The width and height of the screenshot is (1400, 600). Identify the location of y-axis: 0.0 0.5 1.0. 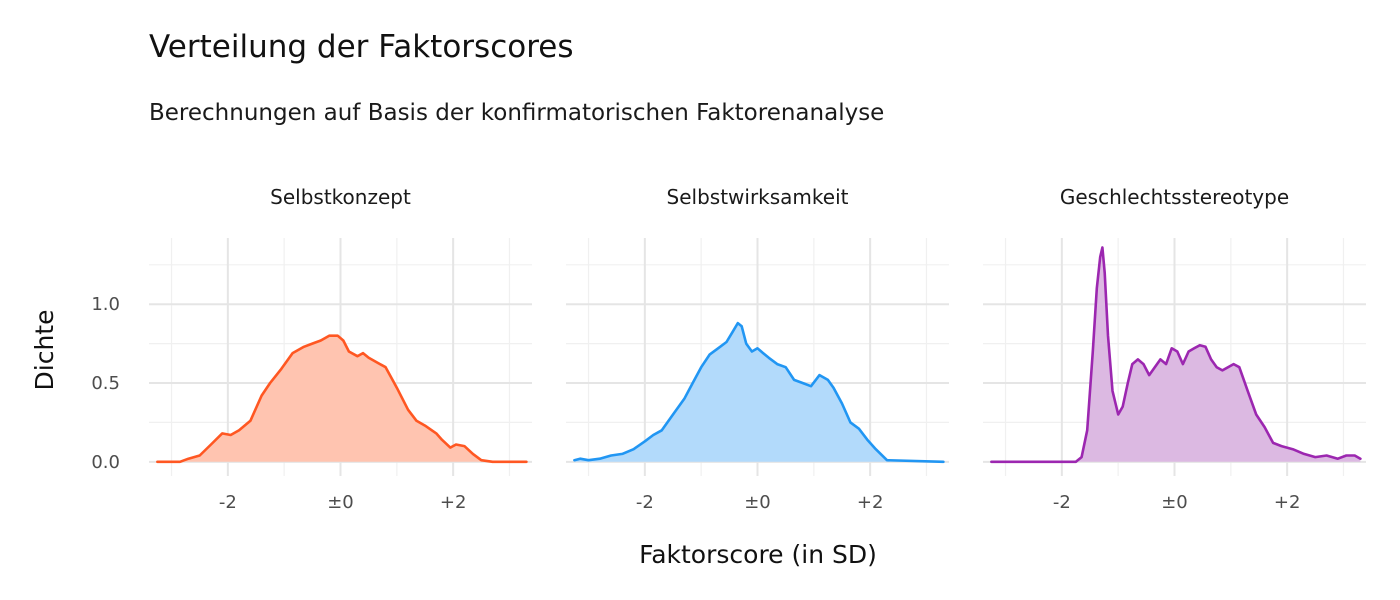
(105, 383).